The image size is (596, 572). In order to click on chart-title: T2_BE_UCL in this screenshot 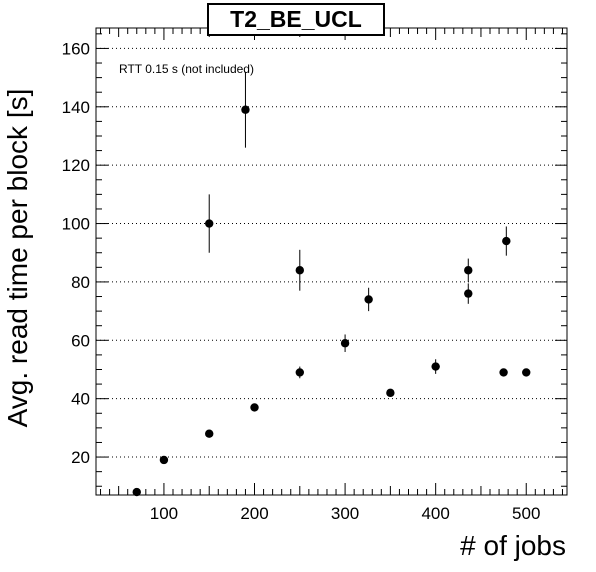, I will do `click(296, 19)`.